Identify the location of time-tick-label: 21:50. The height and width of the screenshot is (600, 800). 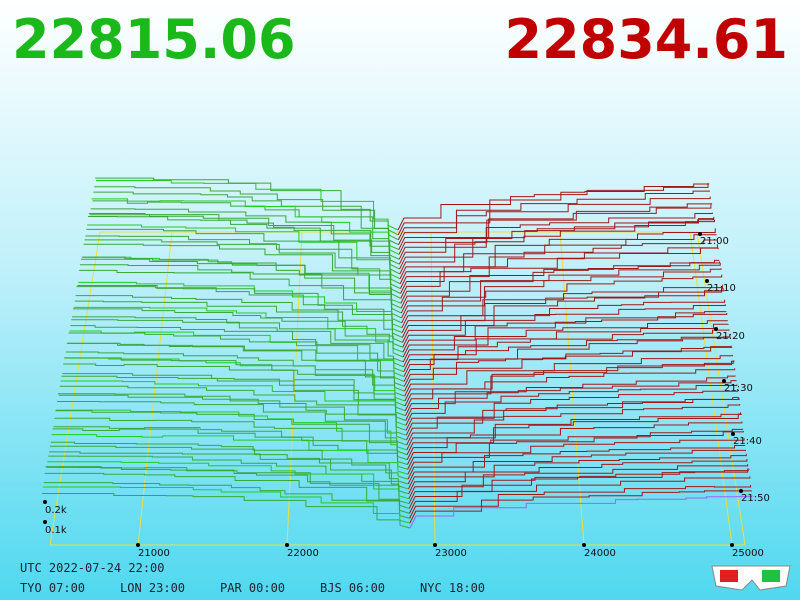
(755, 498).